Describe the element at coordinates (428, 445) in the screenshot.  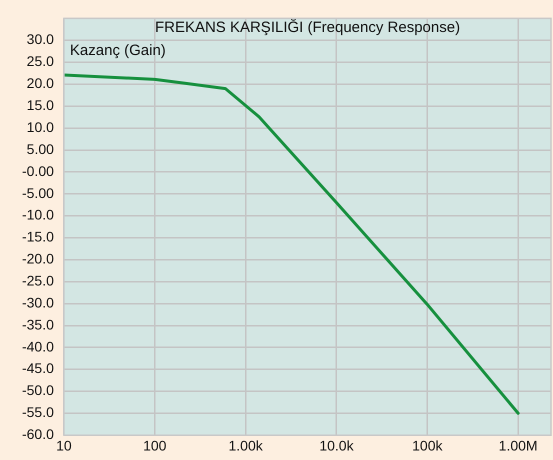
I see `x-tick-label: 100k` at that location.